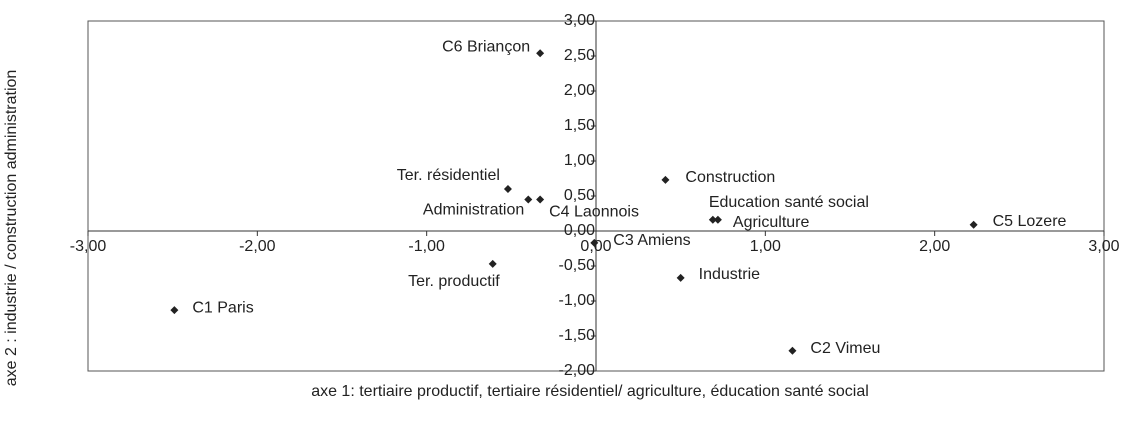  Describe the element at coordinates (577, 335) in the screenshot. I see `y-tick-label: -1,50` at that location.